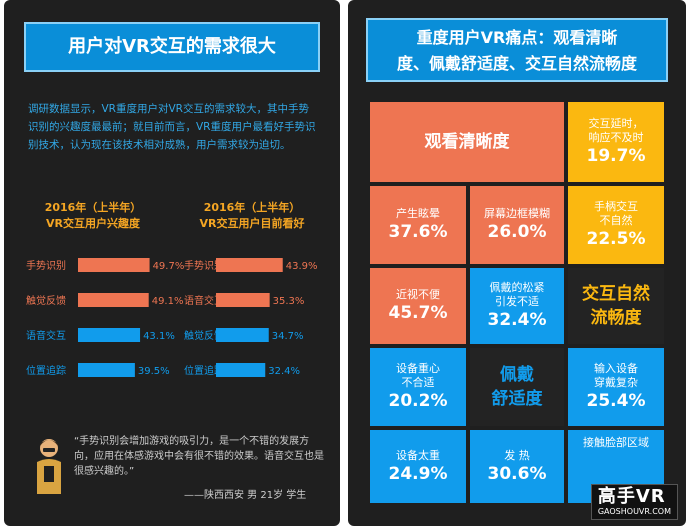 The image size is (690, 526). I want to click on cell-blur-value: 26.0%, so click(517, 232).